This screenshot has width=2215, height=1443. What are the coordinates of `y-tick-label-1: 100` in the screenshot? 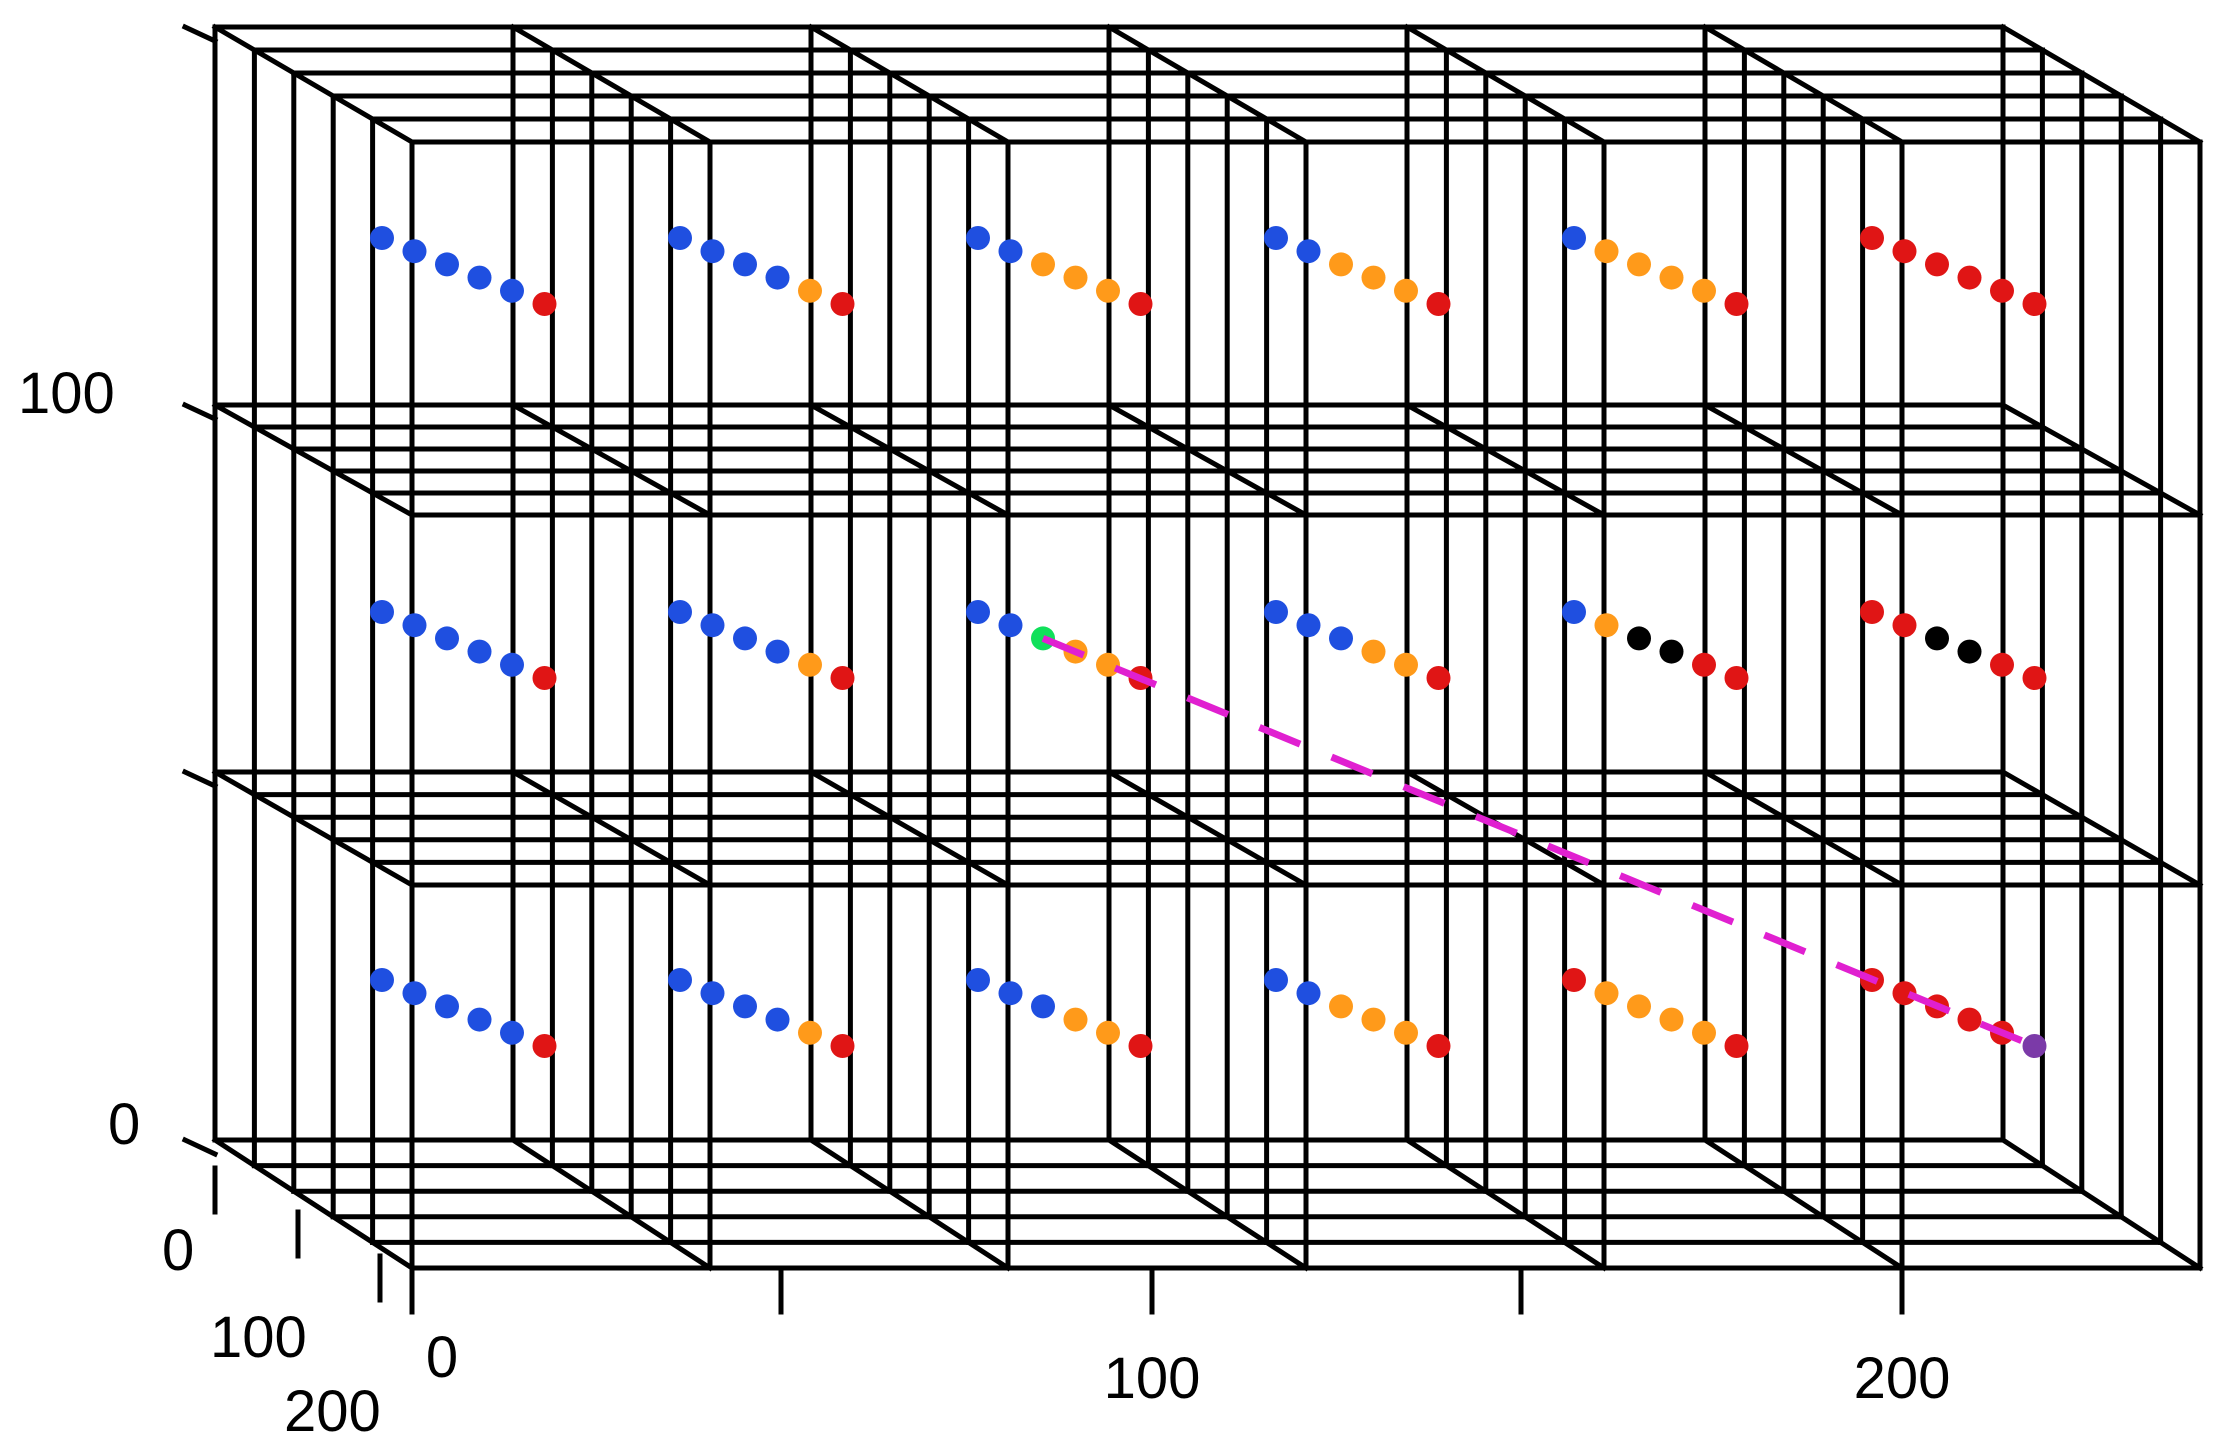 It's located at (258, 1337).